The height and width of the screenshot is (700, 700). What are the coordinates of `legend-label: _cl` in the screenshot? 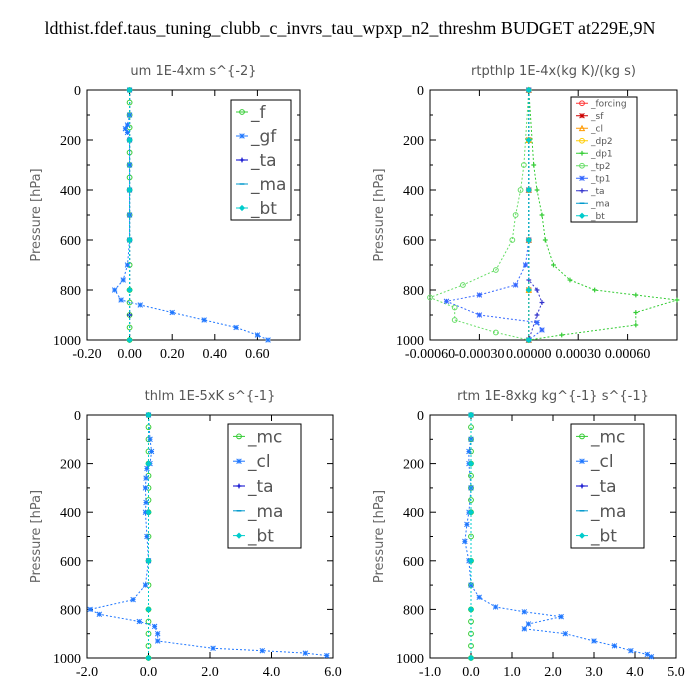 It's located at (259, 462).